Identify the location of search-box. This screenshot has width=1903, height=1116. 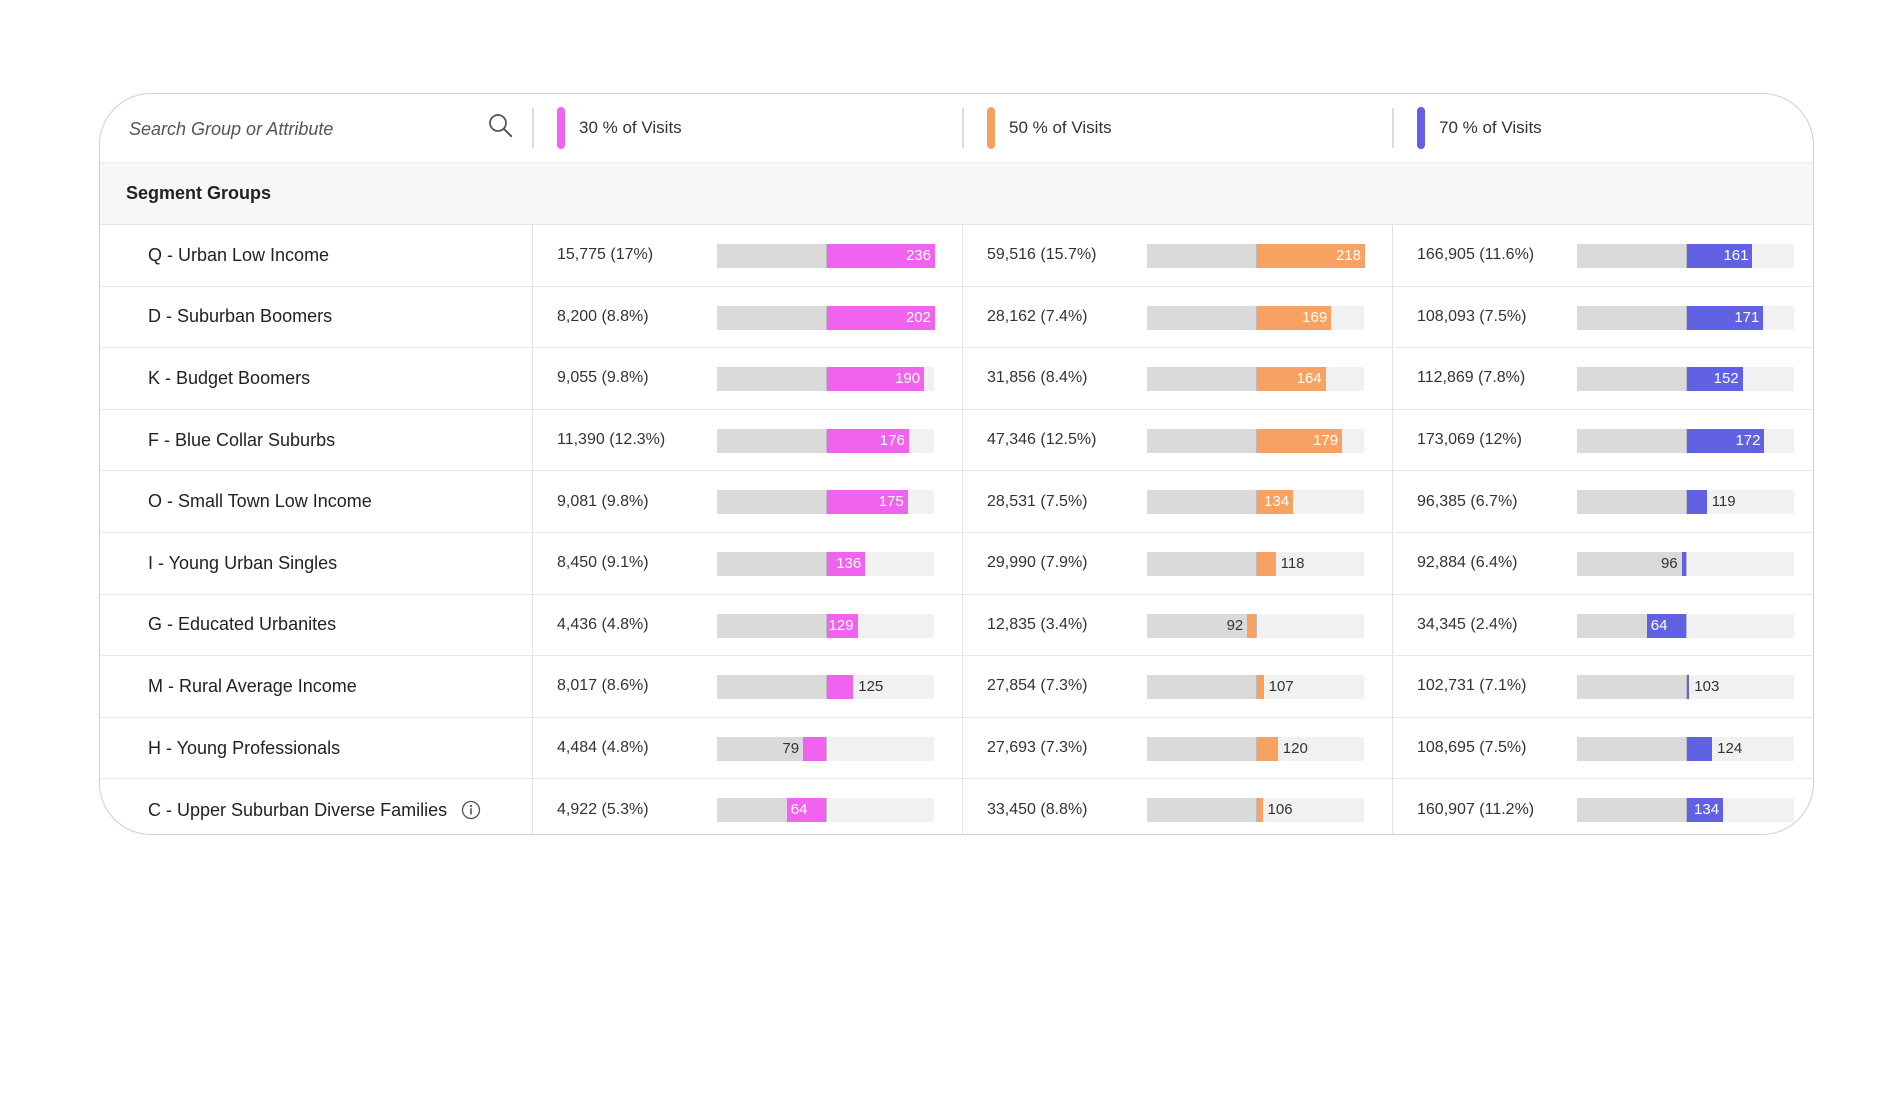
(316, 128).